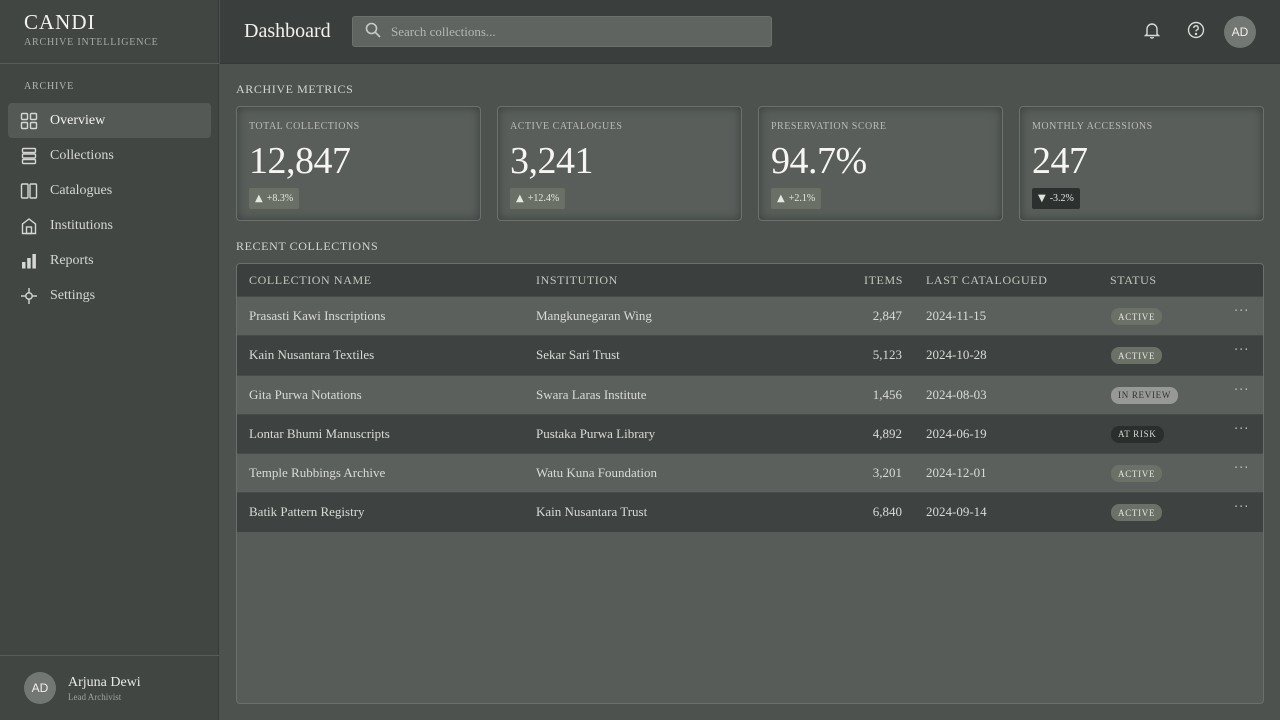 The width and height of the screenshot is (1280, 720). What do you see at coordinates (317, 315) in the screenshot?
I see `collection-name: Prasasti Kawi Inscriptions` at bounding box center [317, 315].